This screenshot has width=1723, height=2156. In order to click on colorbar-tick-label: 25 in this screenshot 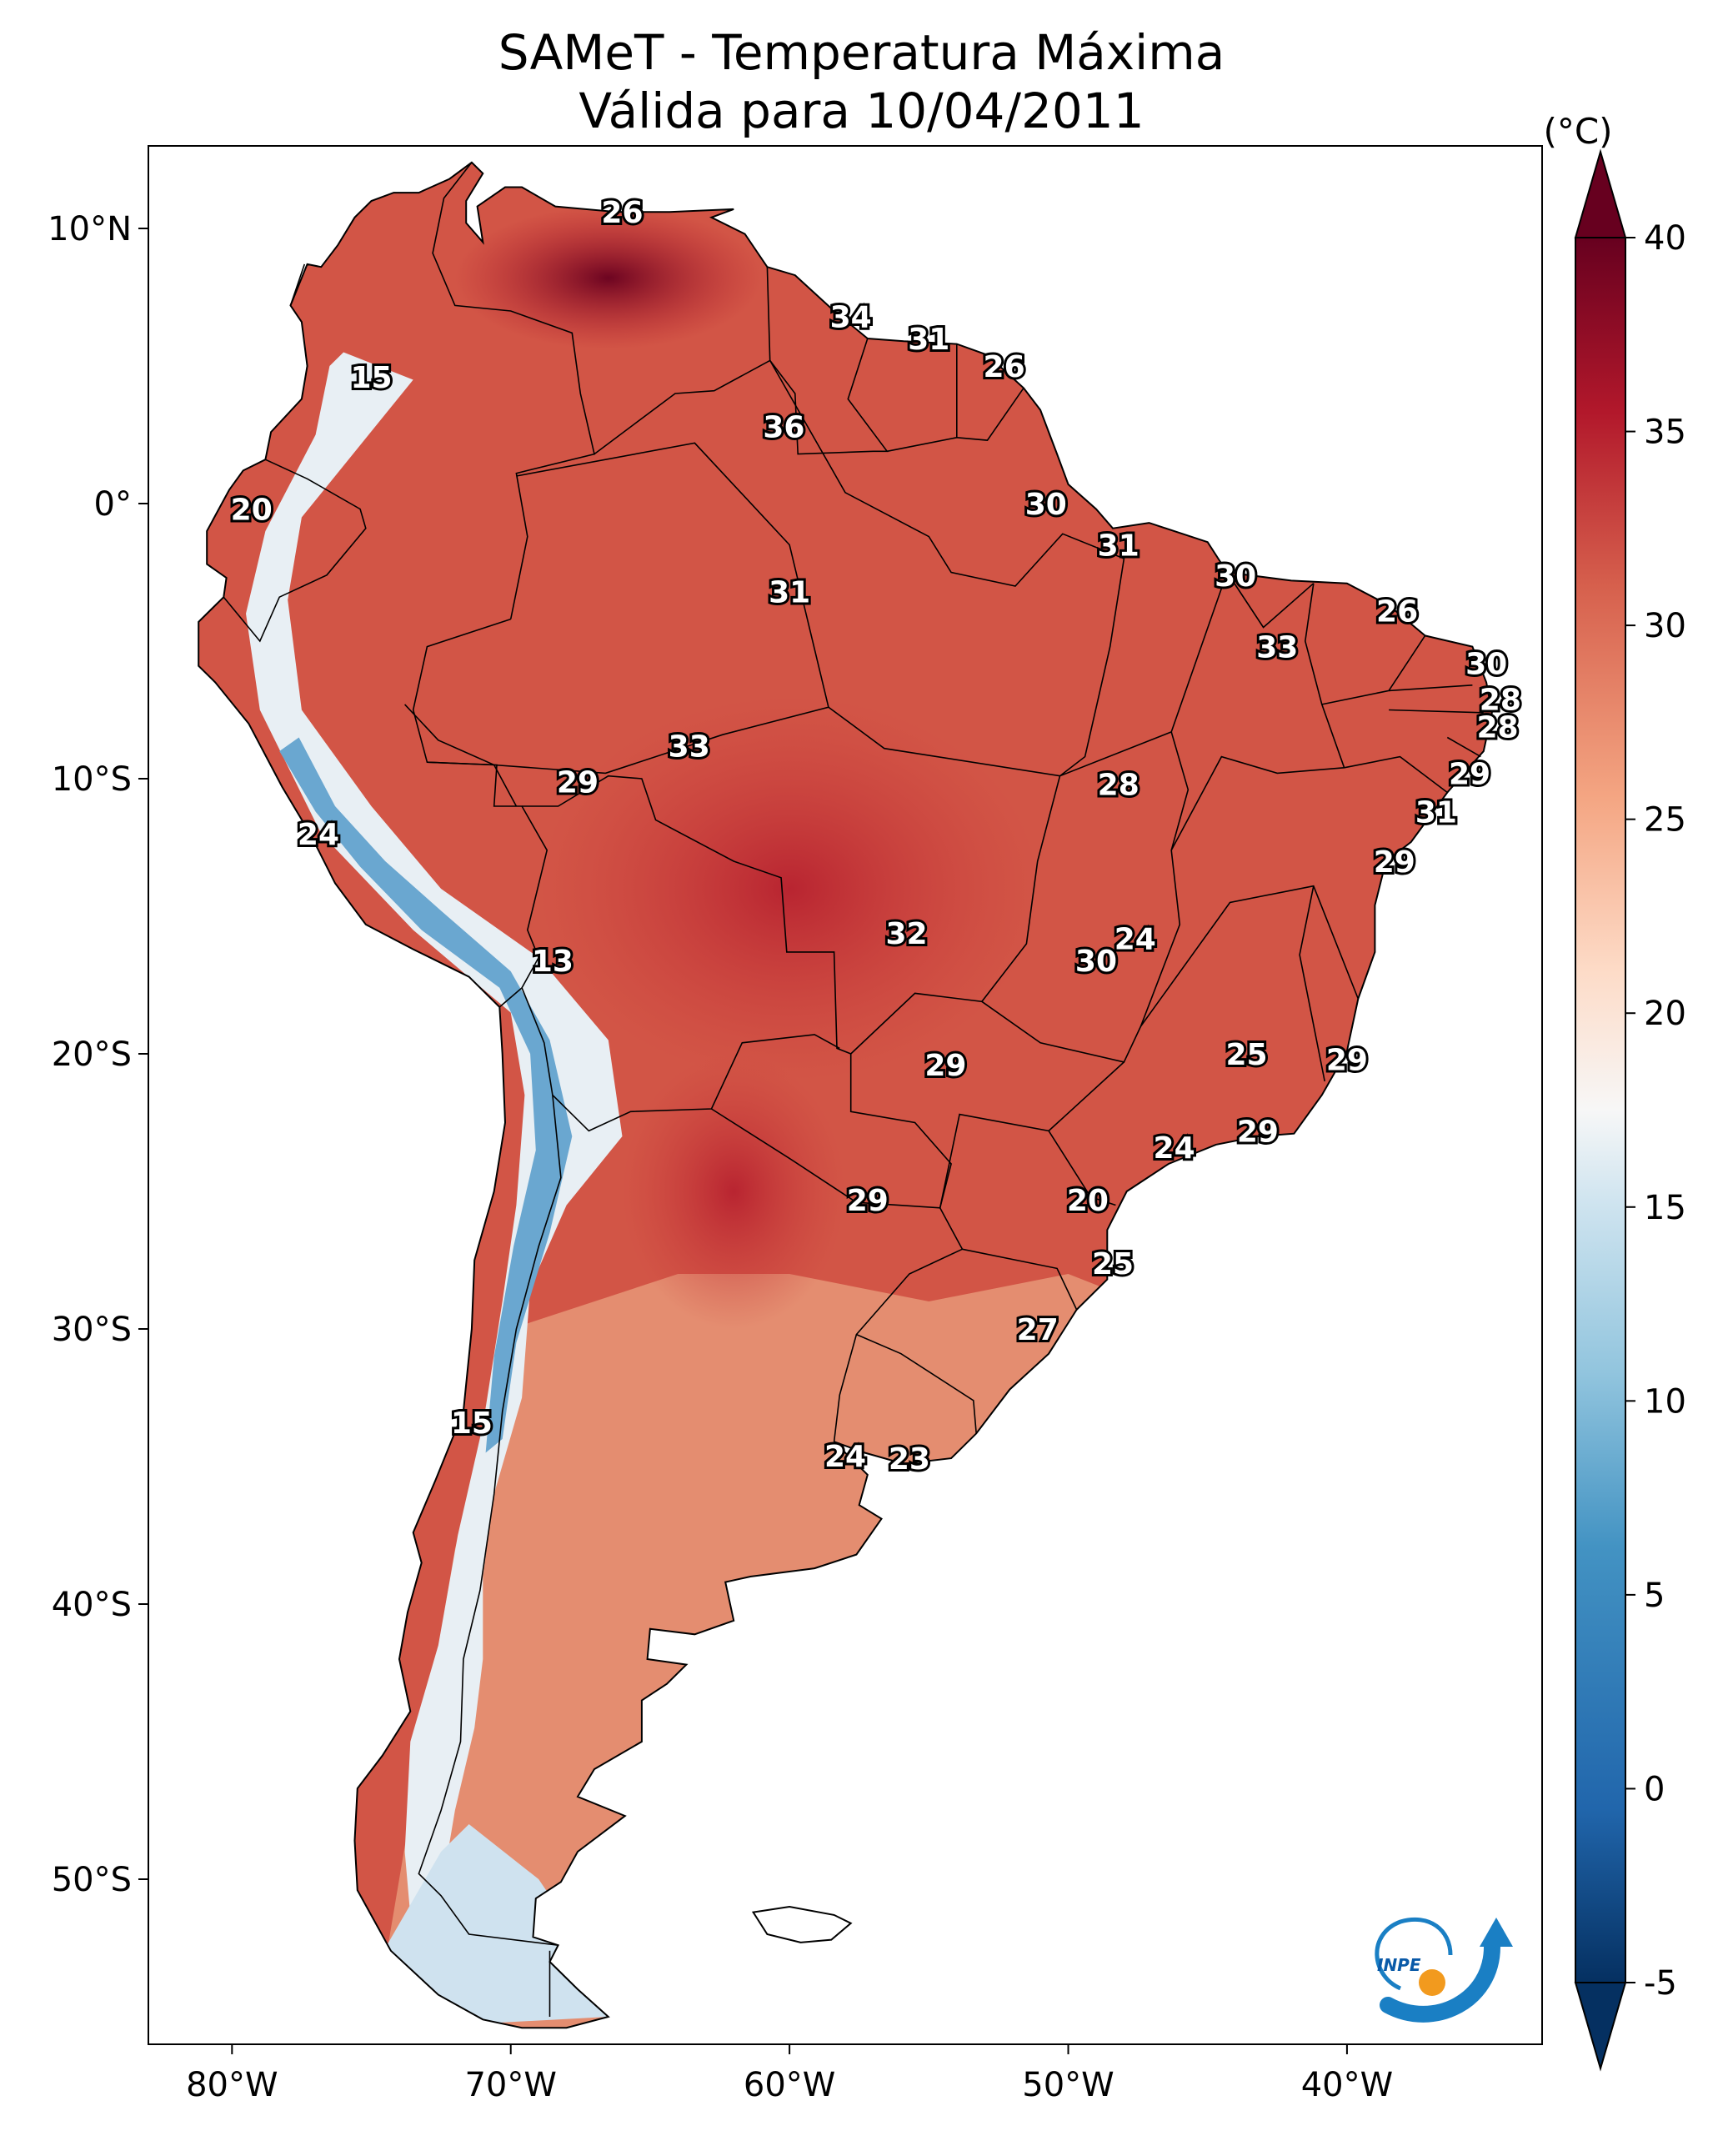, I will do `click(1665, 820)`.